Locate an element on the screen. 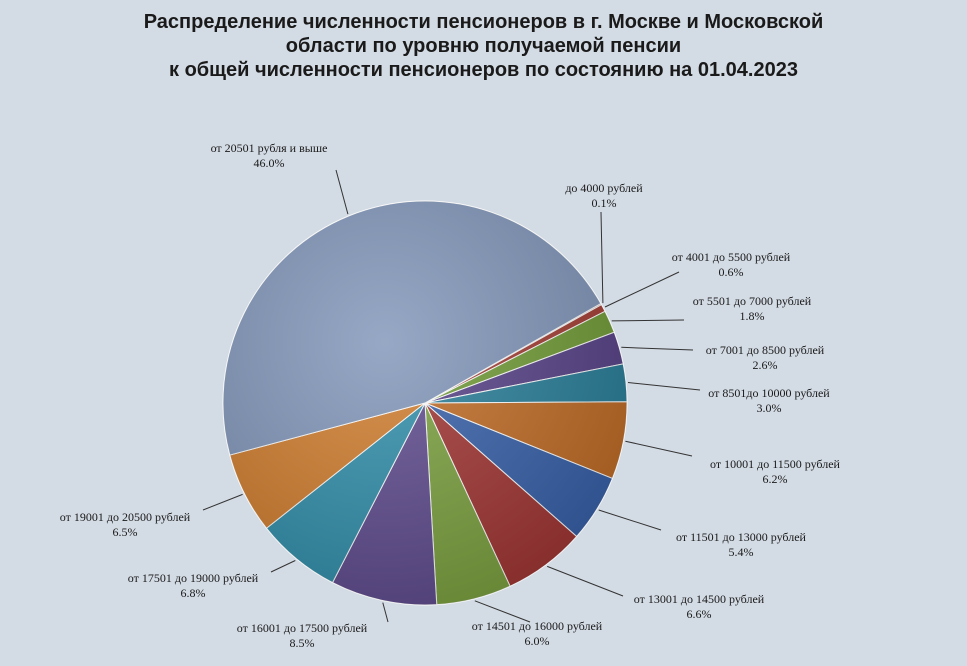  slice-label: до 4000 рублей 0.1% is located at coordinates (604, 195).